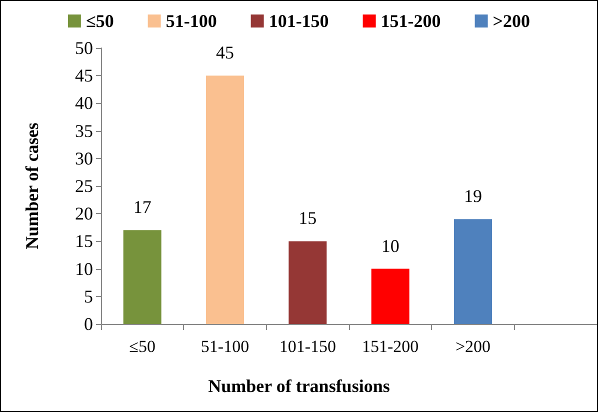  I want to click on y-tick-label: 25, so click(84, 186).